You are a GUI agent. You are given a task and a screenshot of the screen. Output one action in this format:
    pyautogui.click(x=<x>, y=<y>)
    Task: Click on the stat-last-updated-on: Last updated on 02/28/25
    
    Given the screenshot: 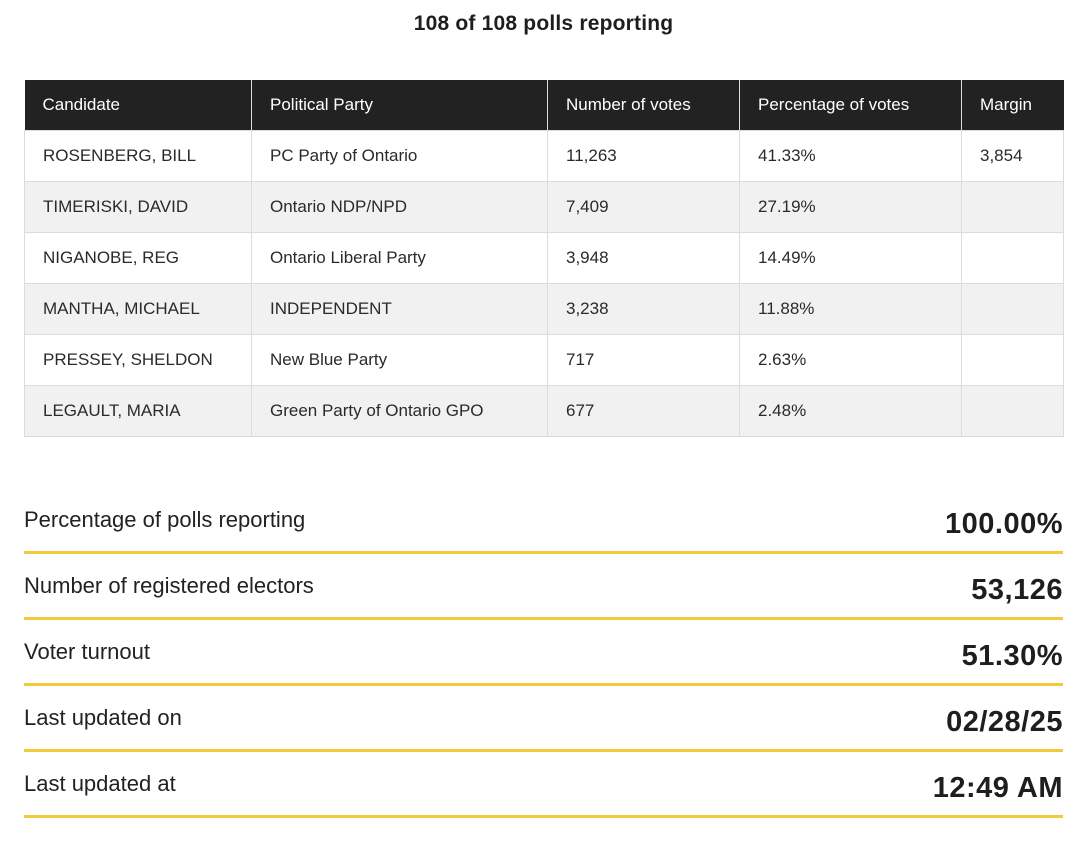 What is the action you would take?
    pyautogui.click(x=543, y=719)
    